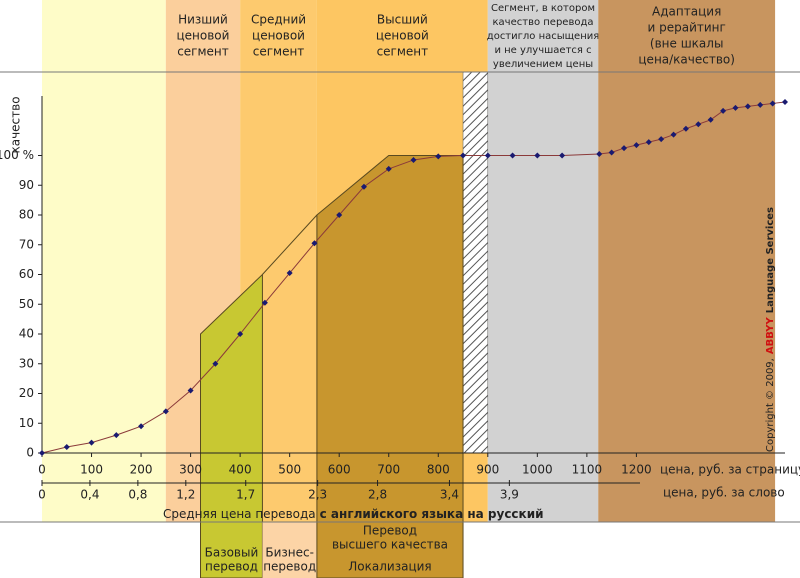 Image resolution: width=800 pixels, height=578 pixels. What do you see at coordinates (390, 545) in the screenshot?
I see `region-label: высшего качества` at bounding box center [390, 545].